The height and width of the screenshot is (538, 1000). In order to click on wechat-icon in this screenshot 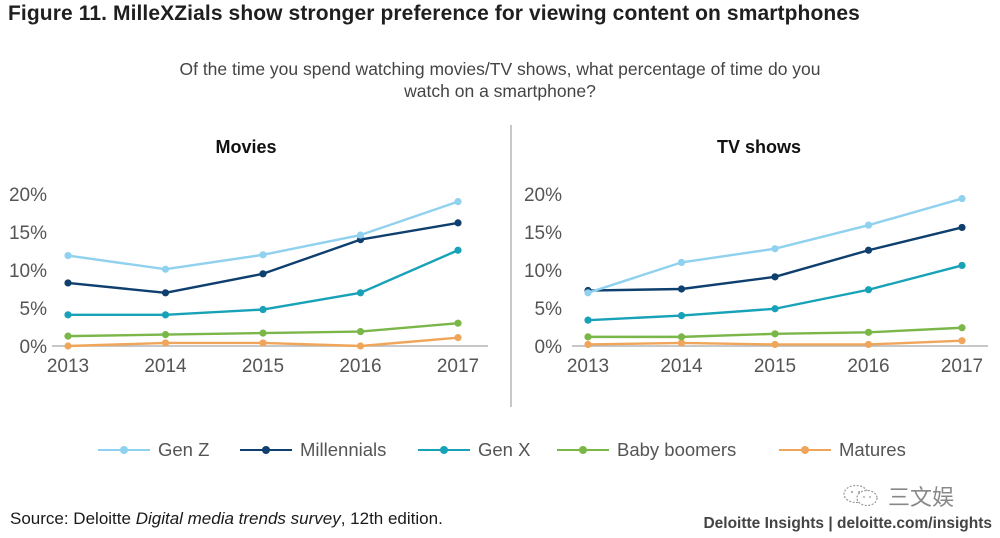, I will do `click(860, 495)`.